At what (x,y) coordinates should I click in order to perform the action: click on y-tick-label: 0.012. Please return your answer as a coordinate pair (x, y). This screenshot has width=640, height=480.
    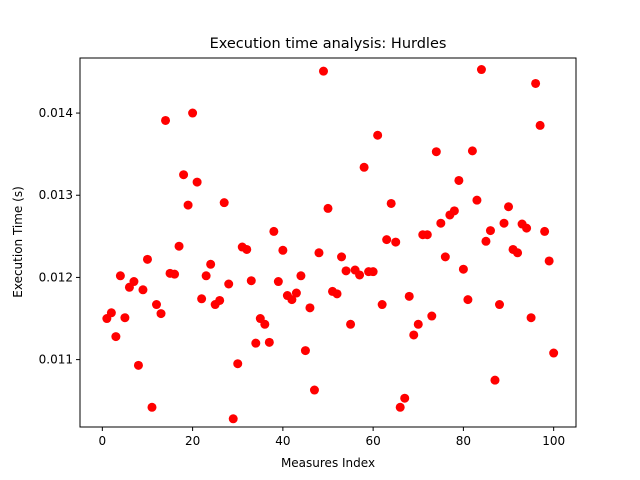
    Looking at the image, I should click on (56, 277).